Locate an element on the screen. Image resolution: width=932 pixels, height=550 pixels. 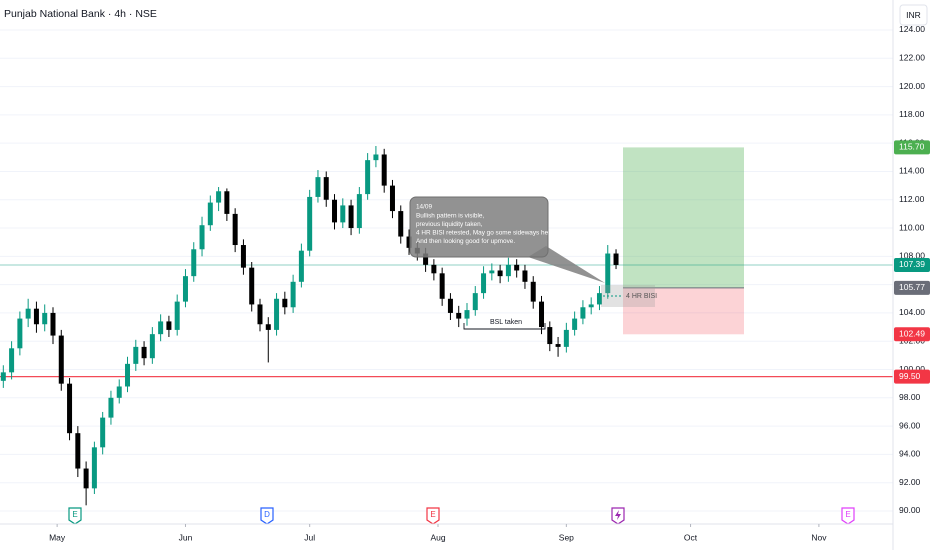
target-zone is located at coordinates (683, 217).